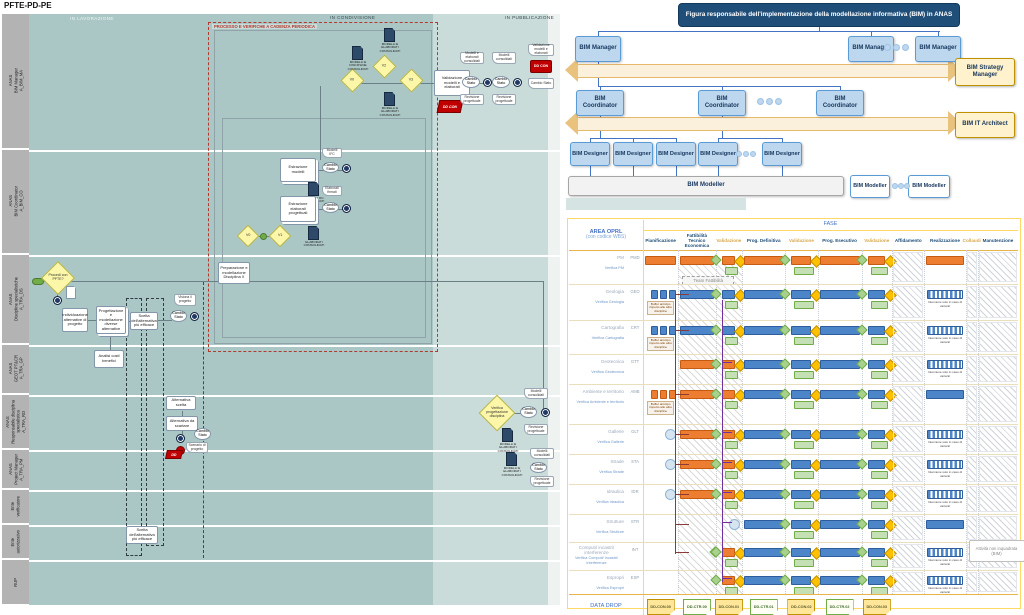 The image size is (1024, 615). I want to click on phase-header: Validazione, so click(801, 240).